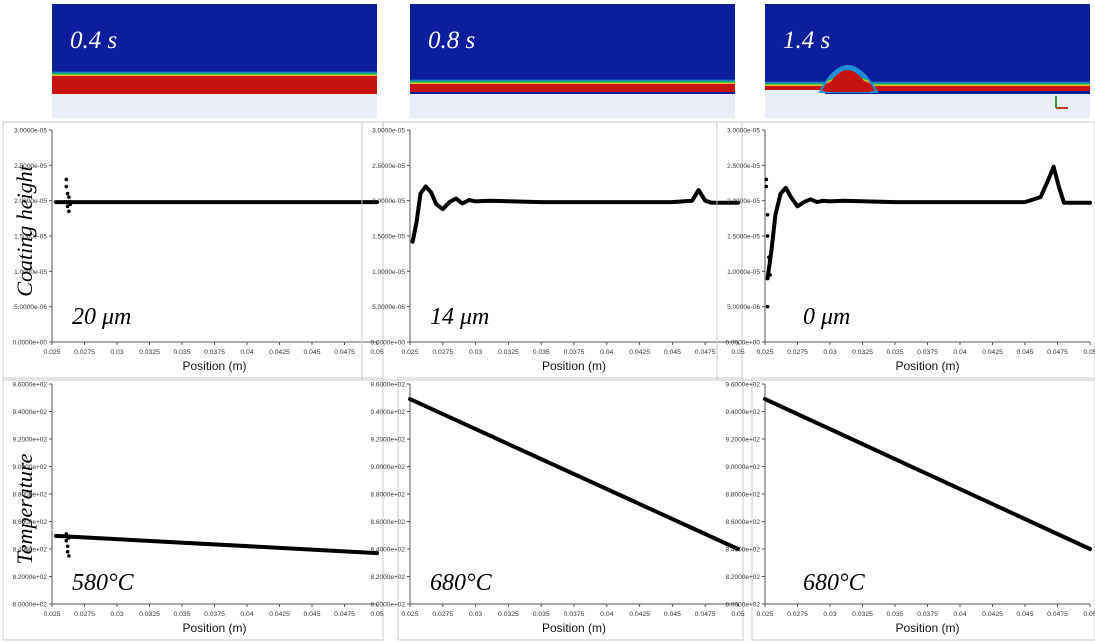  Describe the element at coordinates (30, 237) in the screenshot. I see `y-tick-label: 1.5000e-05` at that location.